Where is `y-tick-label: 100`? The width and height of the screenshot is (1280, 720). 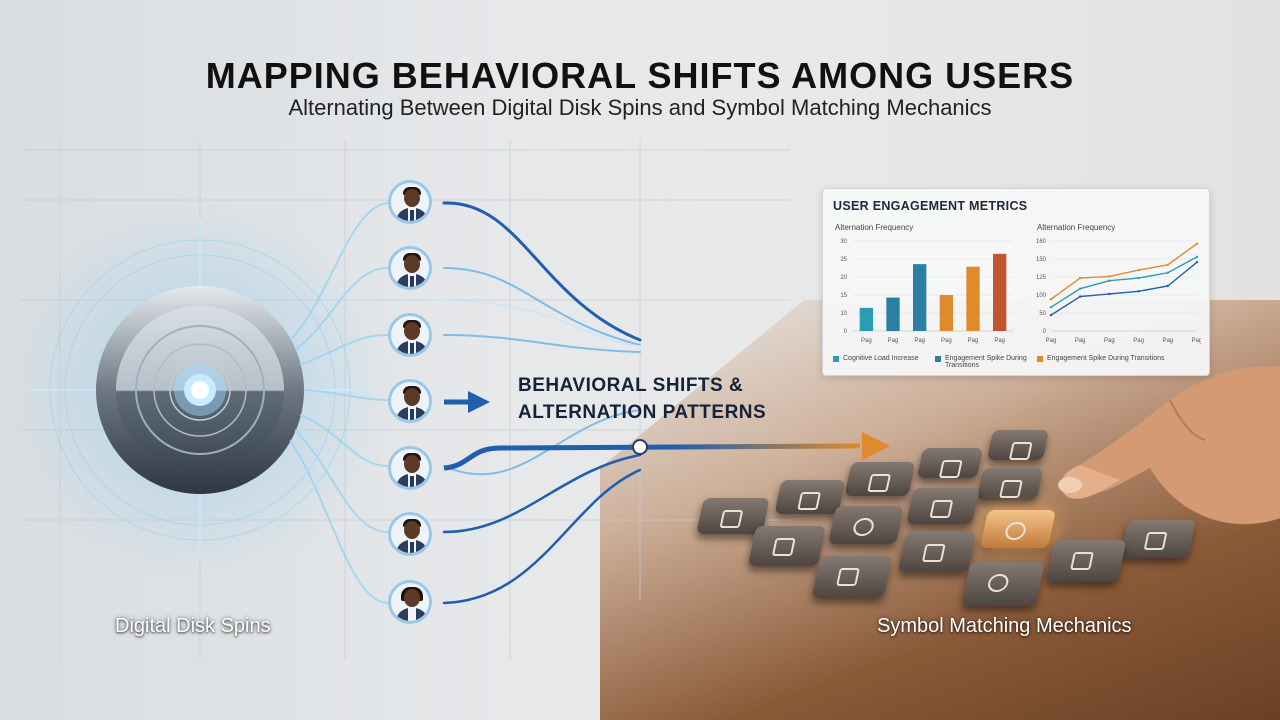 y-tick-label: 100 is located at coordinates (1041, 296).